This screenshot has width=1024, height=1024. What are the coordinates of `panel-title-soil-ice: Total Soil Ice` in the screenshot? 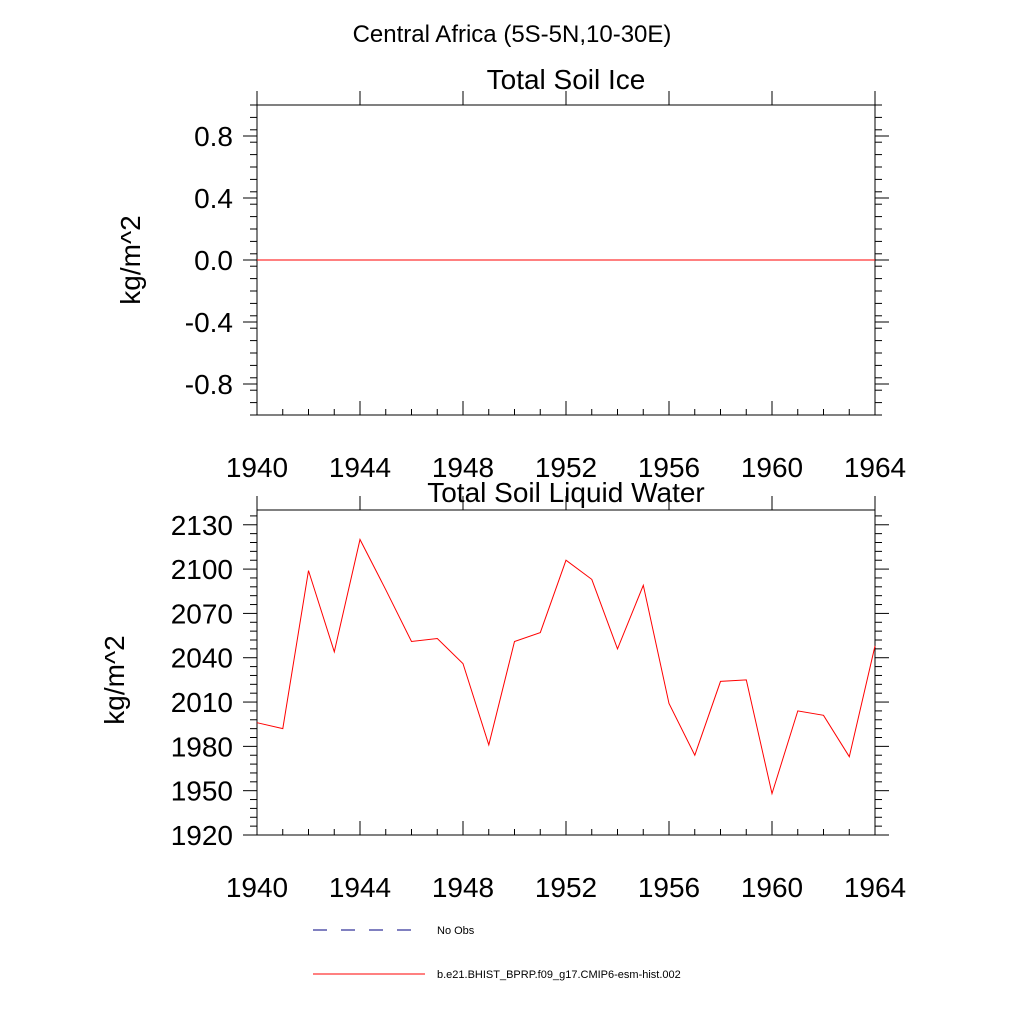 It's located at (566, 79).